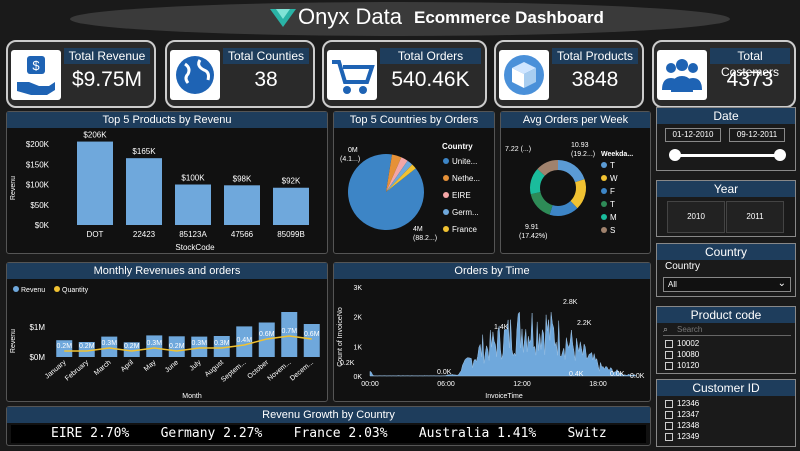 The image size is (800, 451). Describe the element at coordinates (780, 155) in the screenshot. I see `date-slider-end-handle` at that location.